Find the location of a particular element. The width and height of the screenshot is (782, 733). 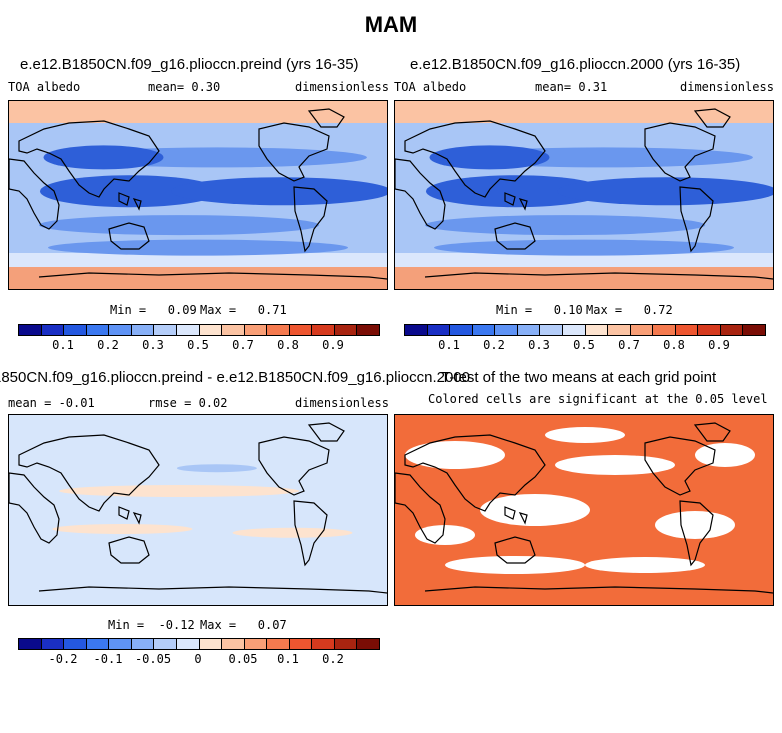

panel2-colorbar-ticks: 0.1 0.2 0.3 0.5 0.7 0.8 0.9 is located at coordinates (584, 346).